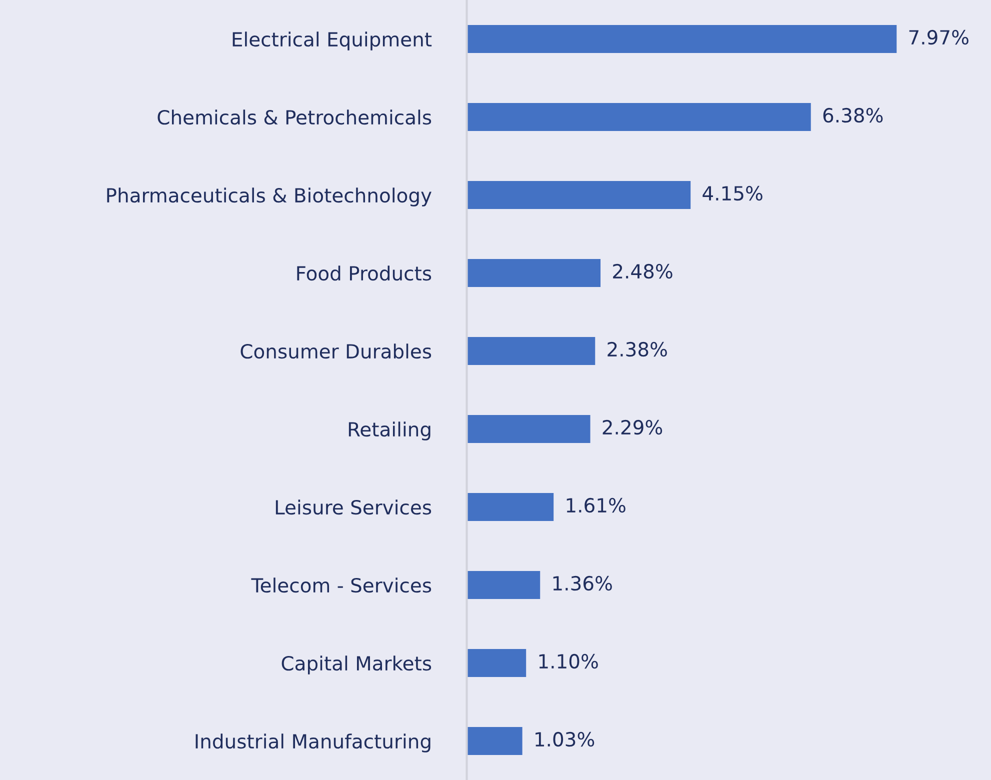 This screenshot has width=991, height=780. I want to click on data-label: 1.10%, so click(568, 661).